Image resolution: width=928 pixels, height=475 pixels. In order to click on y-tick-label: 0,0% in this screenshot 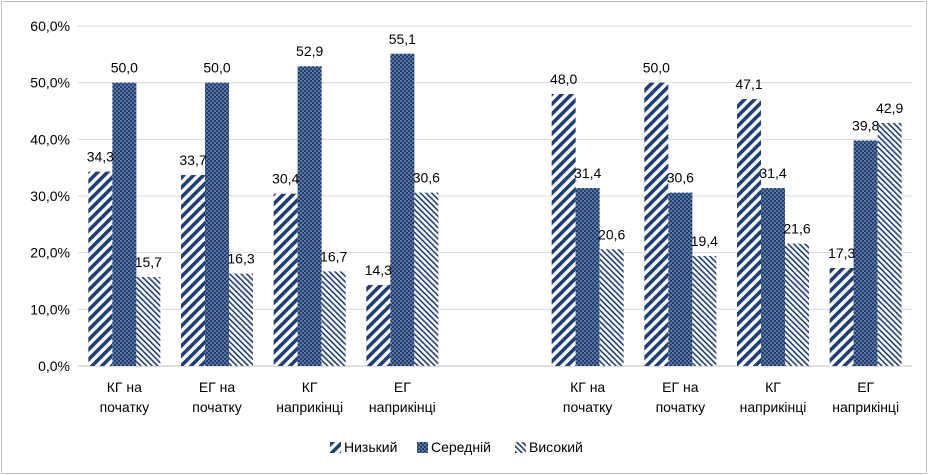, I will do `click(54, 366)`.